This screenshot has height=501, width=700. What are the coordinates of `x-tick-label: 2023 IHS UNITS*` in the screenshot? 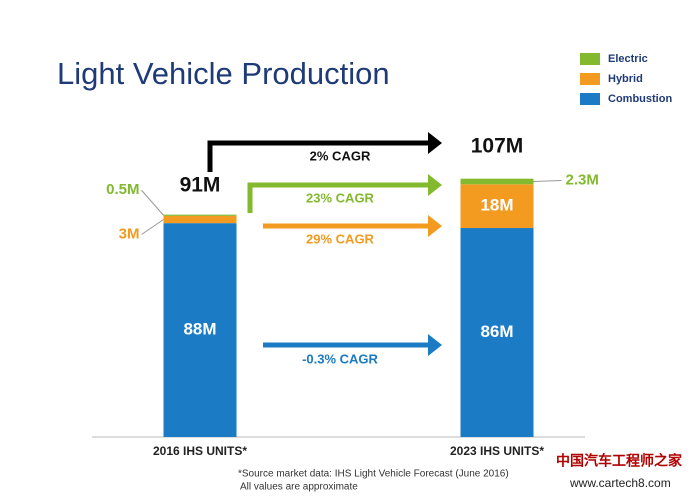 It's located at (497, 451).